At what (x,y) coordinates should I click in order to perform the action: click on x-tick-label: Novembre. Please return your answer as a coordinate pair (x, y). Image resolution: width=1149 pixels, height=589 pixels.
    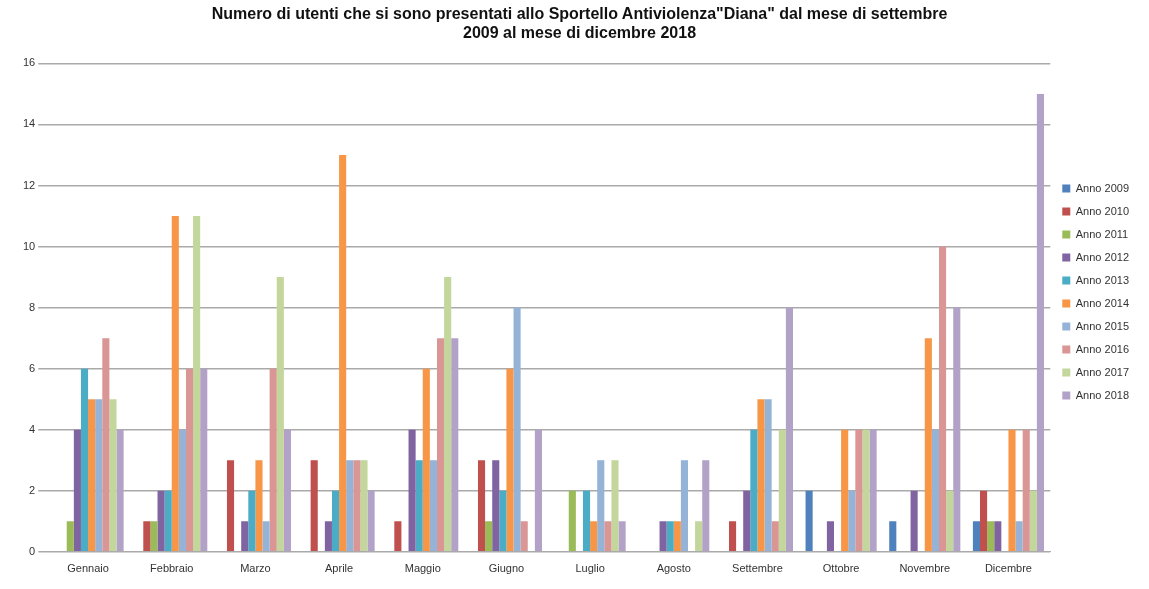
    Looking at the image, I should click on (925, 568).